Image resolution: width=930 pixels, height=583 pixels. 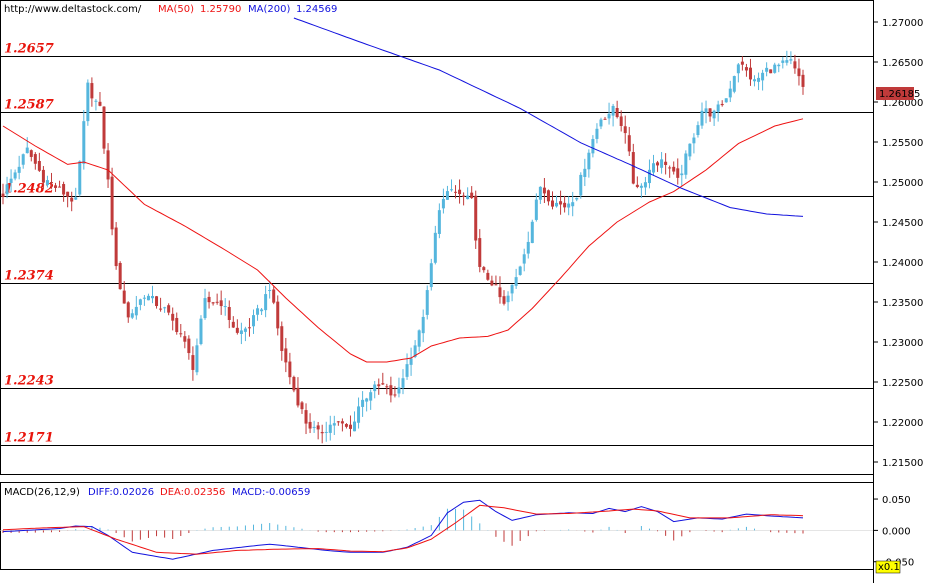 What do you see at coordinates (176, 9) in the screenshot?
I see `ma50-label: MA(50)` at bounding box center [176, 9].